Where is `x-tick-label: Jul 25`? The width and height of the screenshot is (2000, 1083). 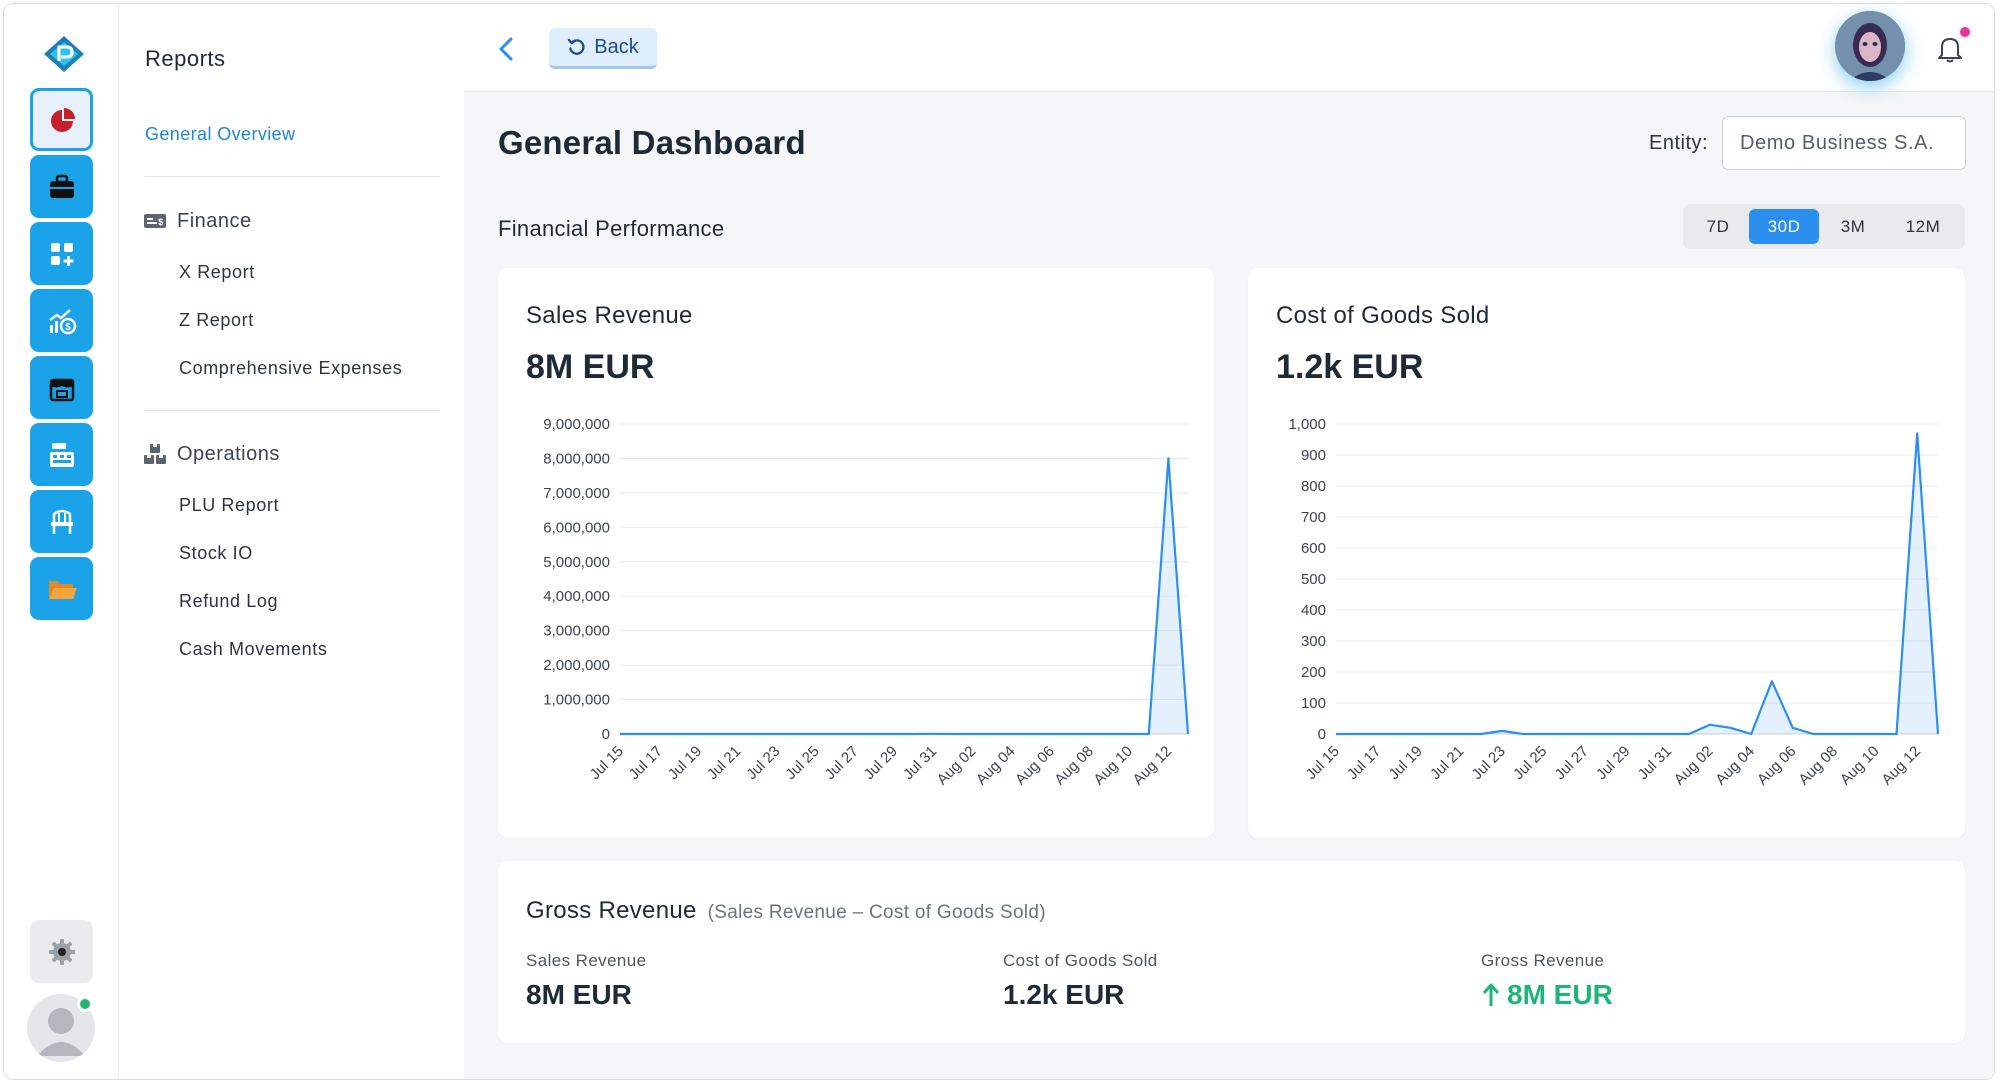 x-tick-label: Jul 25 is located at coordinates (802, 763).